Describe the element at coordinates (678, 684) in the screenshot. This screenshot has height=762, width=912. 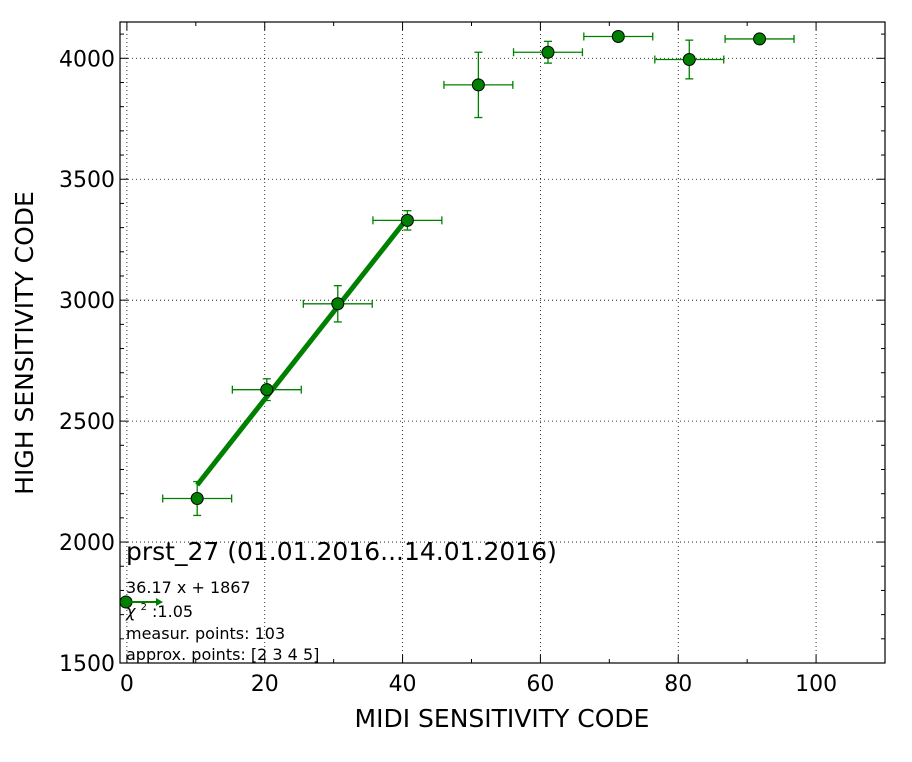
I see `x-tick-label: 80` at that location.